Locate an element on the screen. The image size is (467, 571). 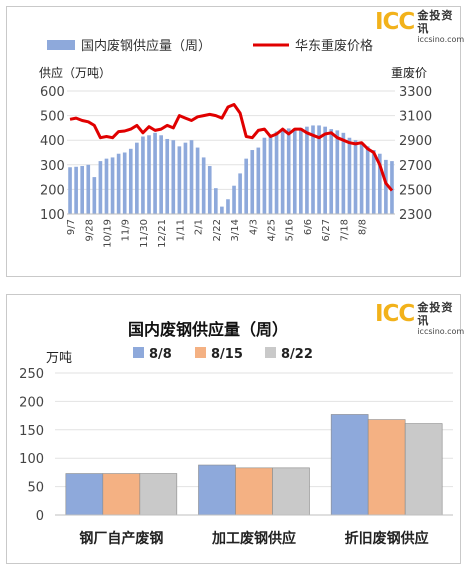
category-label: 折旧废钢供应 is located at coordinates (387, 538).